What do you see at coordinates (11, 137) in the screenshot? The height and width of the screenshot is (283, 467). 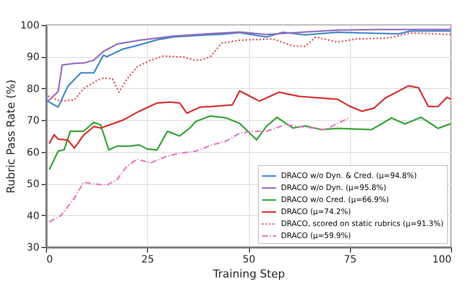 I see `y-axis-title: Rubric Pass Rate (%)` at bounding box center [11, 137].